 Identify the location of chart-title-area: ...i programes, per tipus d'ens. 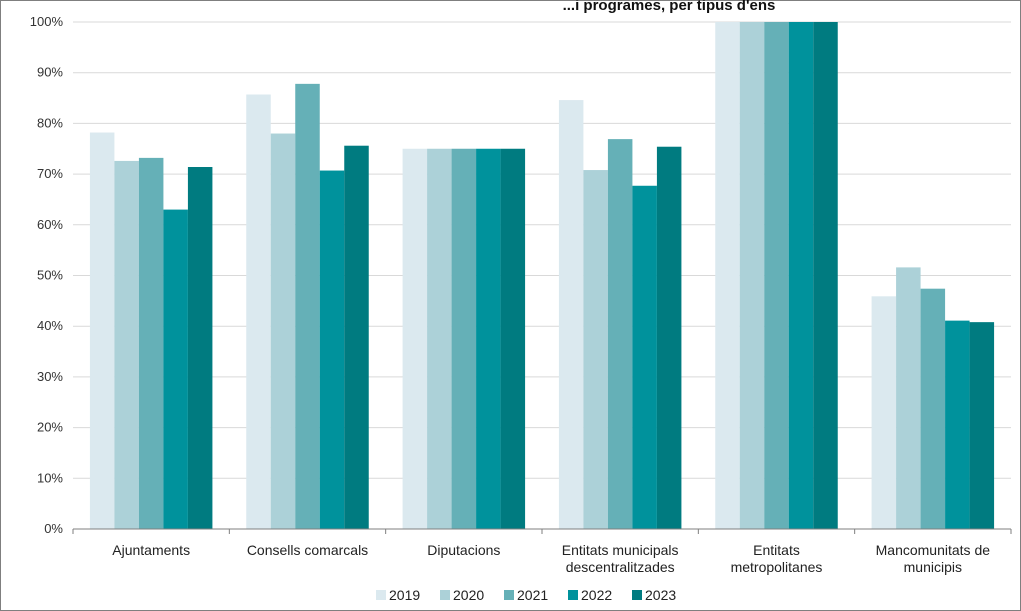
(669, 7).